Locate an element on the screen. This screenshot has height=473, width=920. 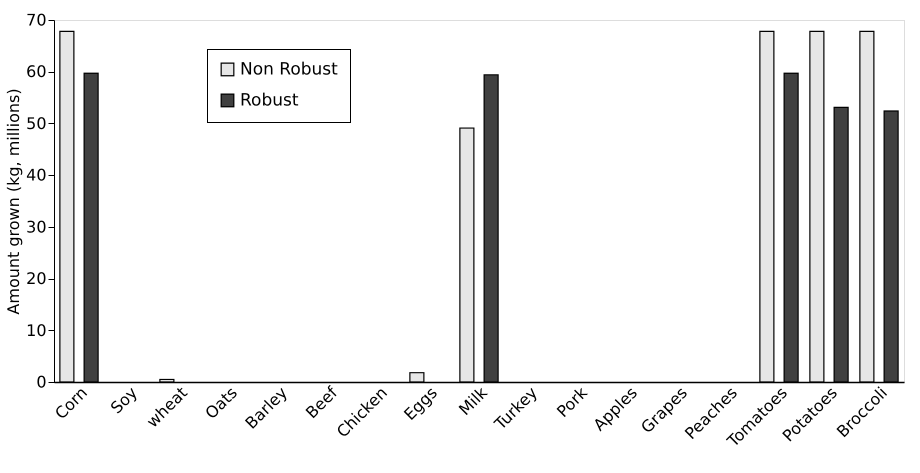
y-tick-label: 50 is located at coordinates (36, 123).